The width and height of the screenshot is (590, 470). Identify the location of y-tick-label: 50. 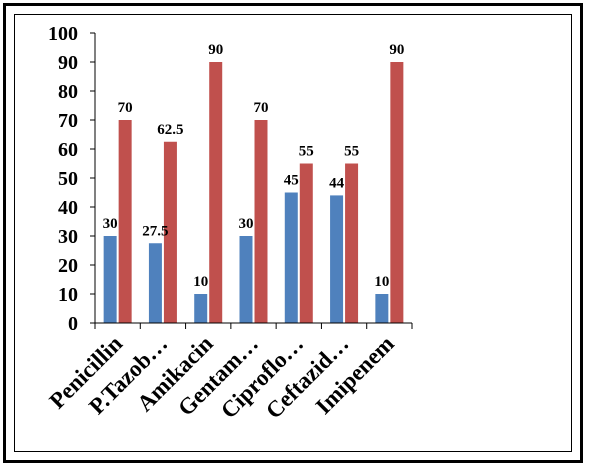
(68, 179).